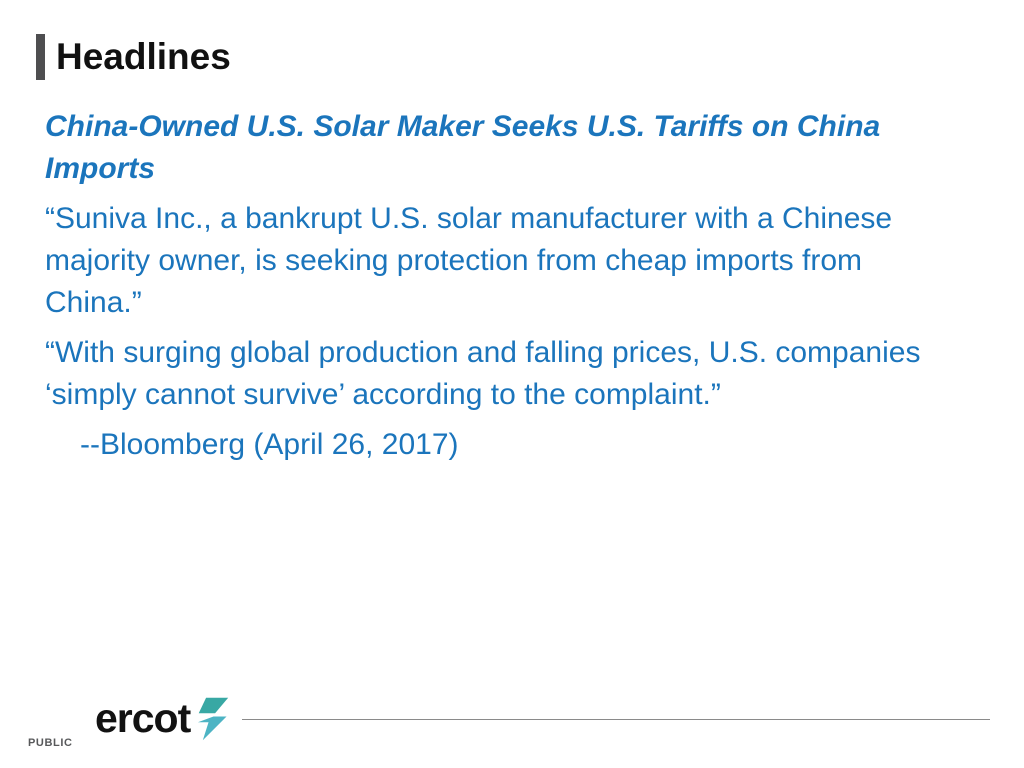 The height and width of the screenshot is (768, 1024). I want to click on footer-divider-line, so click(616, 719).